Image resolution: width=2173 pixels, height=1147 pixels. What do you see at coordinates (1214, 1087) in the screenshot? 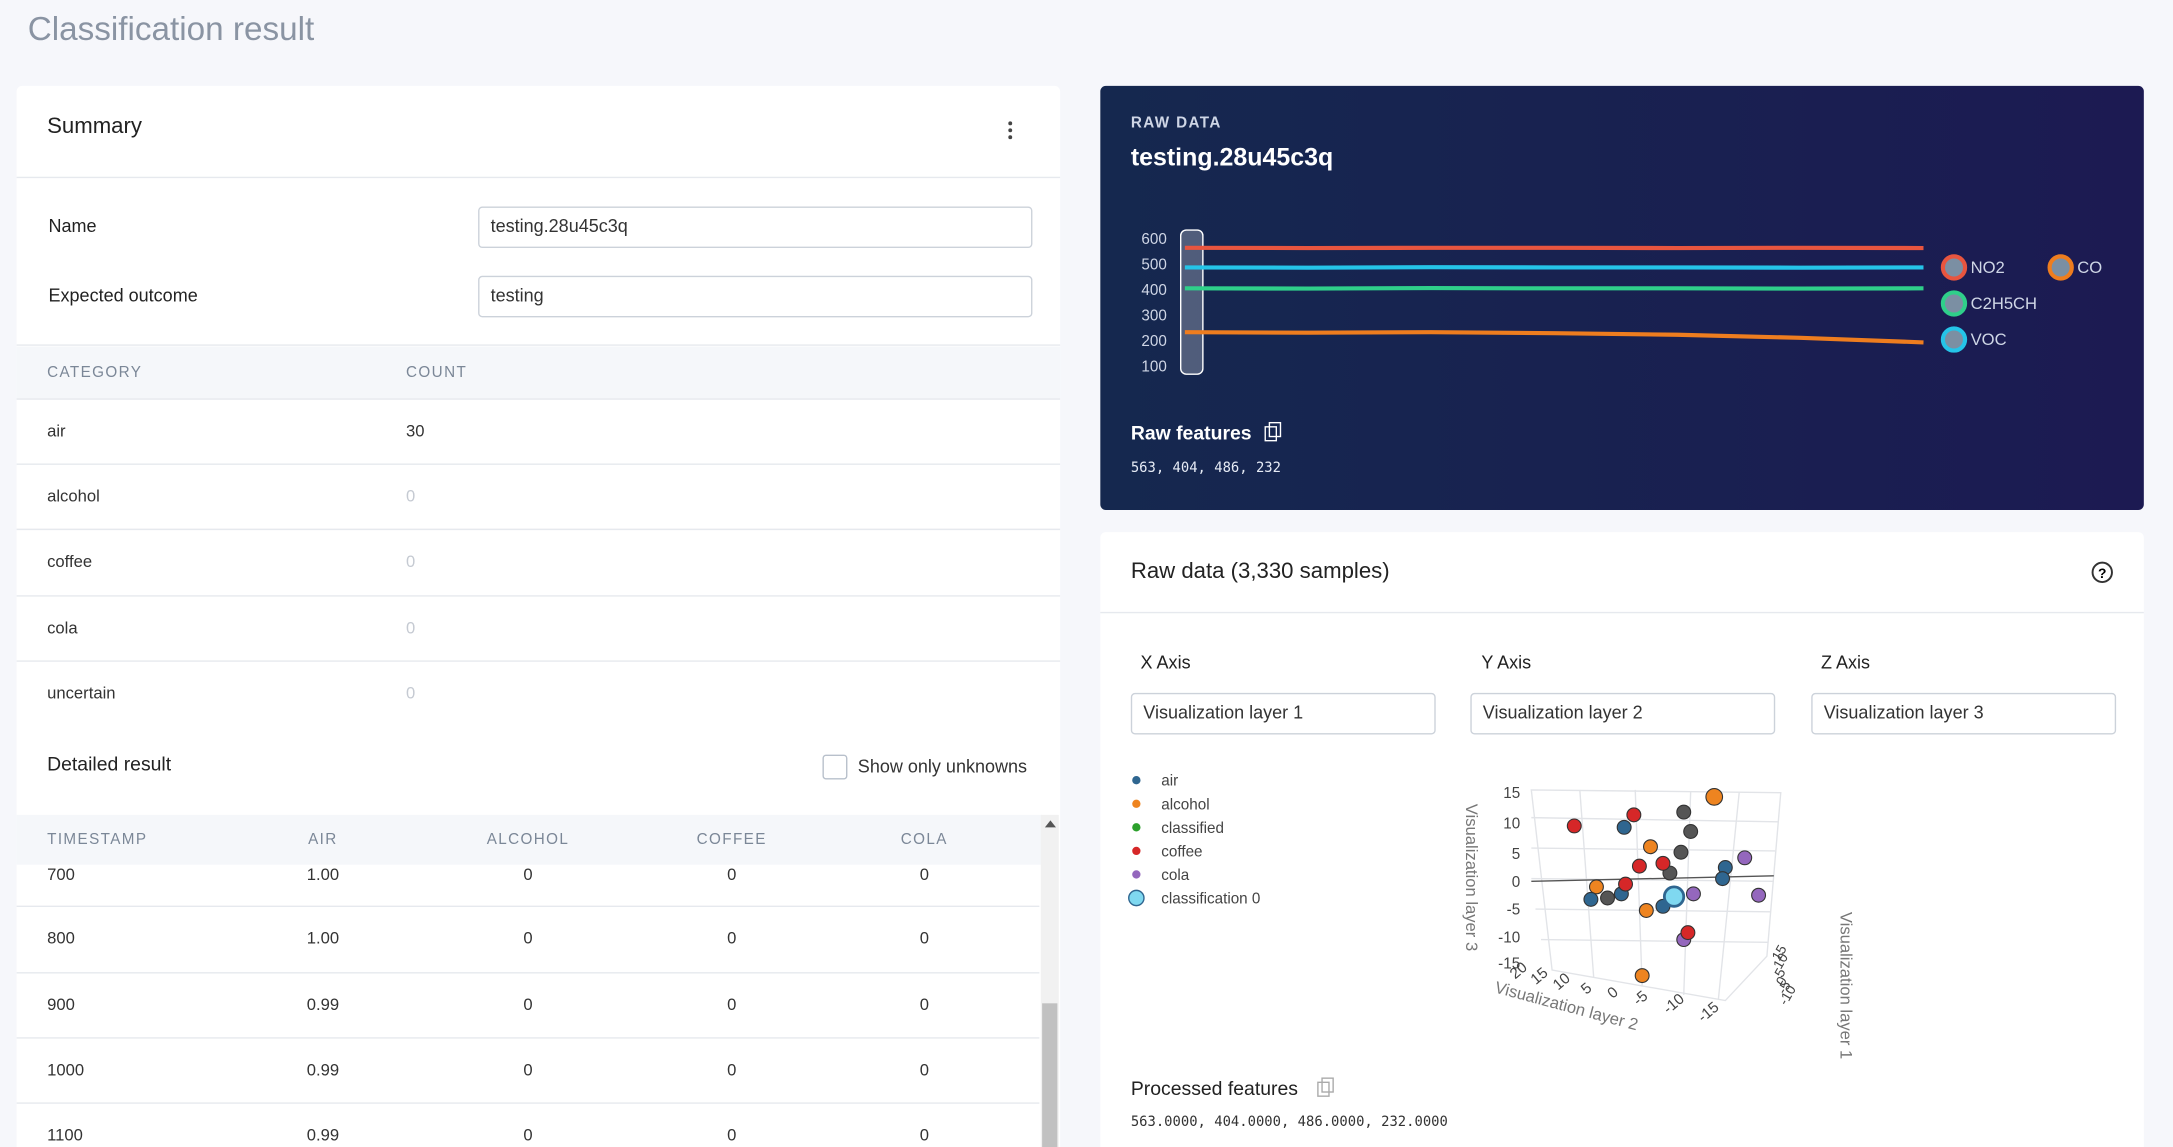
I see `features-label: Processed features` at bounding box center [1214, 1087].